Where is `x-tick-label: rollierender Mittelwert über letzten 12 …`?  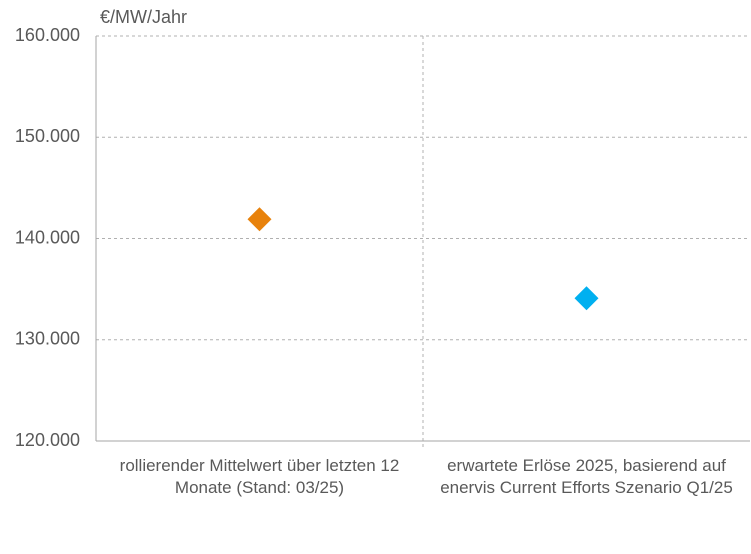
x-tick-label: rollierender Mittelwert über letzten 12 … is located at coordinates (259, 476).